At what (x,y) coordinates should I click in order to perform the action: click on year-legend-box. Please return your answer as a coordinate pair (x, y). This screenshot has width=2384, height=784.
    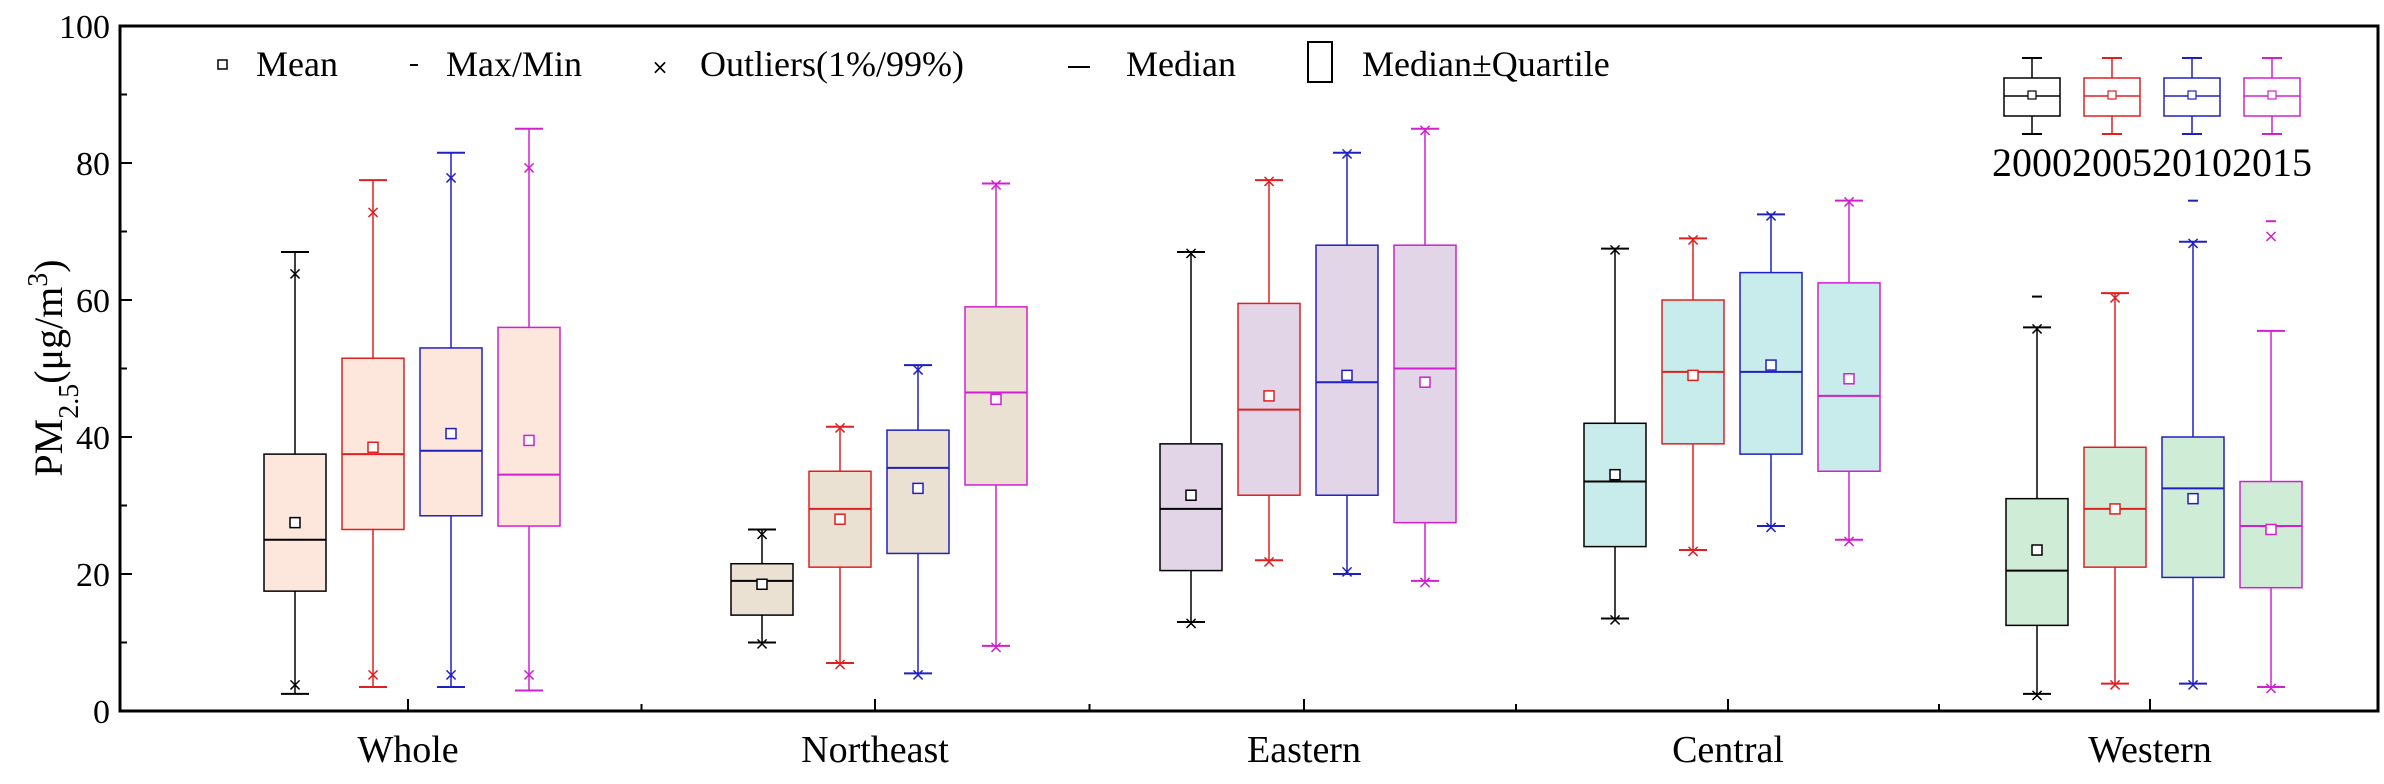
    Looking at the image, I should click on (2112, 97).